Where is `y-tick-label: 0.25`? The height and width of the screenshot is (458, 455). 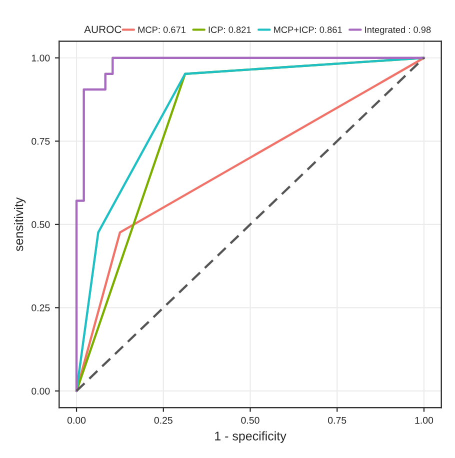 y-tick-label: 0.25 is located at coordinates (41, 308).